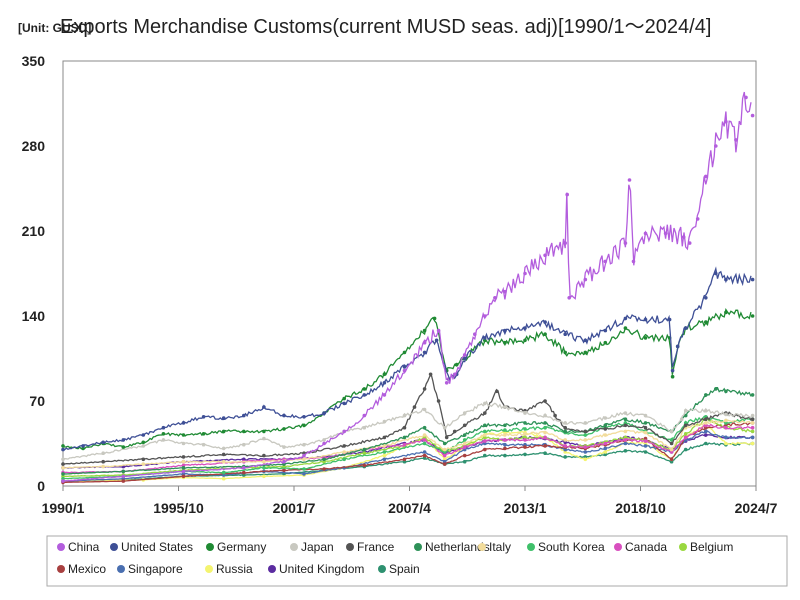 The image size is (800, 600). I want to click on series-italy, so click(408, 444).